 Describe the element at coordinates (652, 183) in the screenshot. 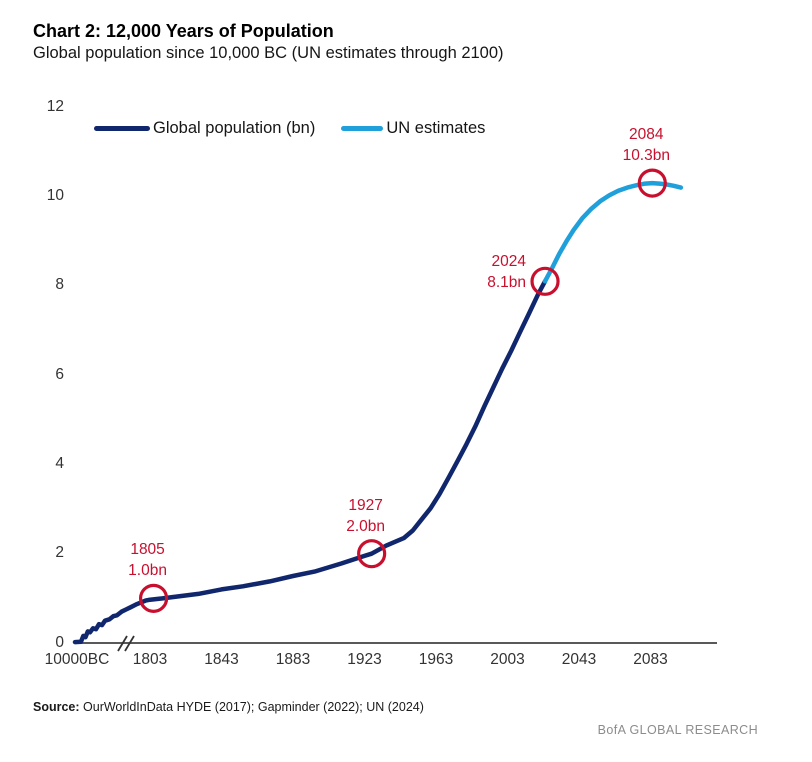

I see `marker-circle-2084` at that location.